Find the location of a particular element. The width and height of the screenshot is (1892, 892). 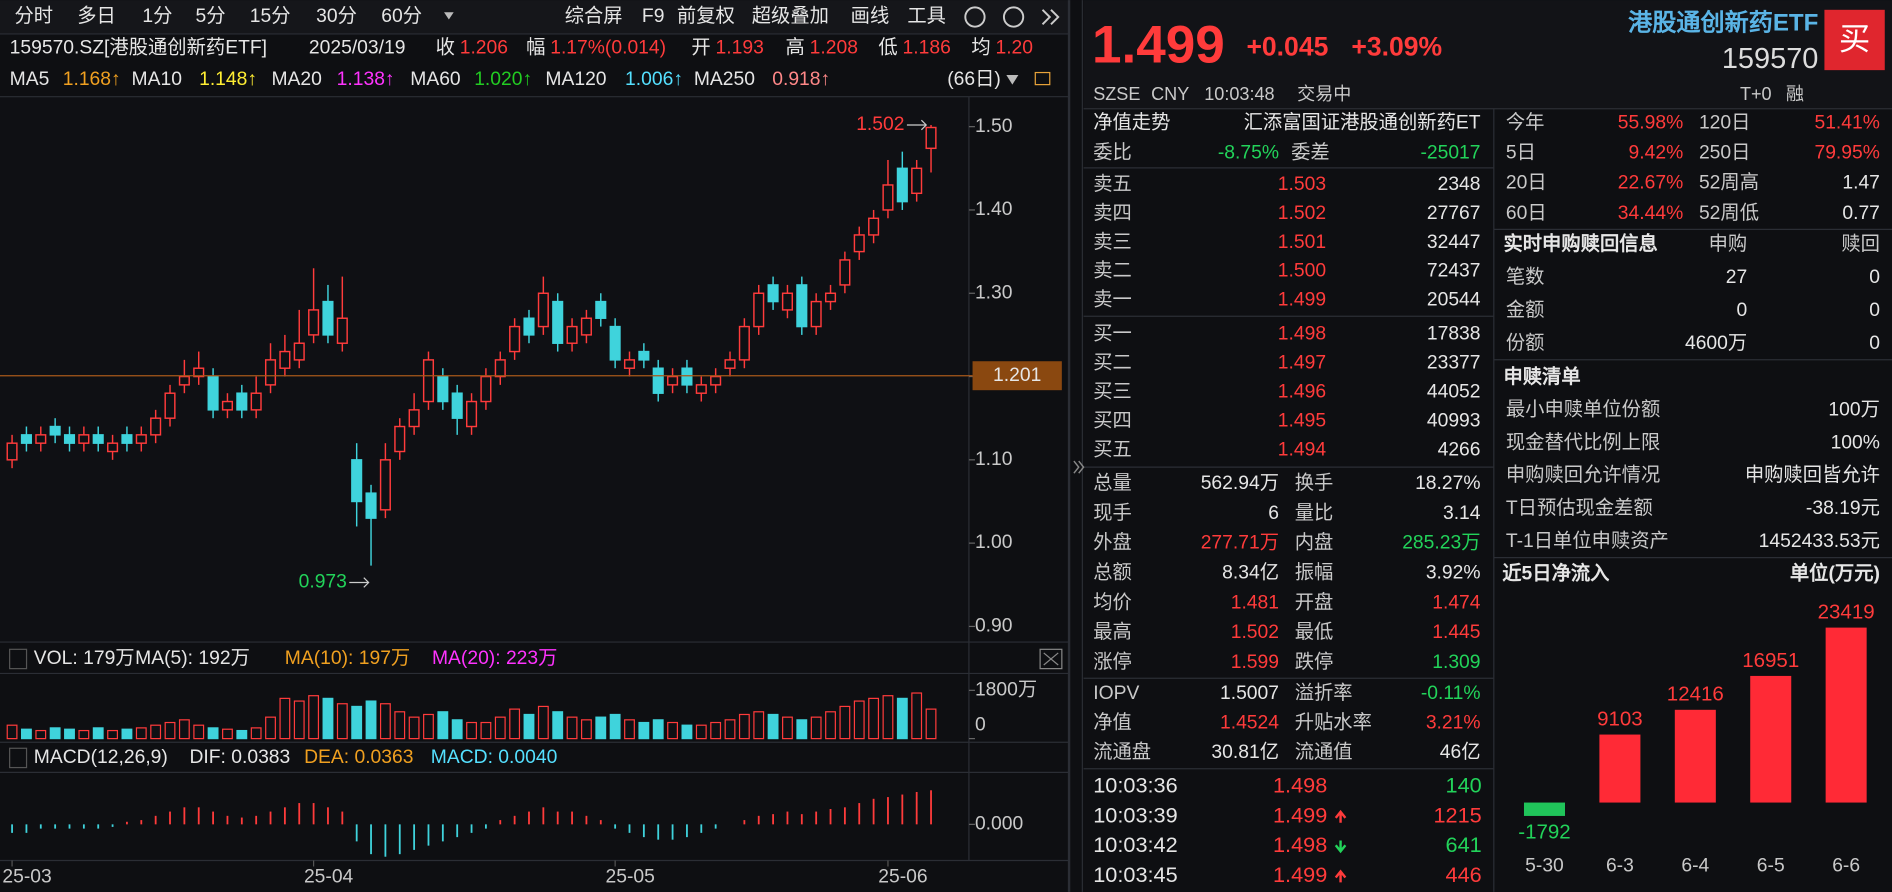

row-label: 委比 is located at coordinates (1112, 152).